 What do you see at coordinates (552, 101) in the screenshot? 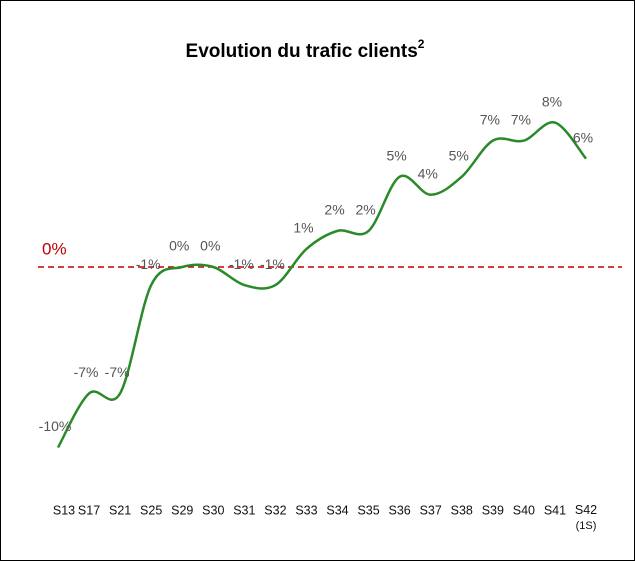
I see `data-label: 8%` at bounding box center [552, 101].